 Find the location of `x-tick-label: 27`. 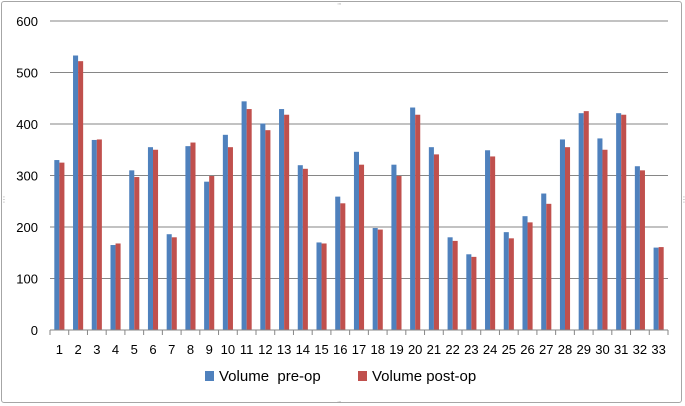

x-tick-label: 27 is located at coordinates (546, 349).